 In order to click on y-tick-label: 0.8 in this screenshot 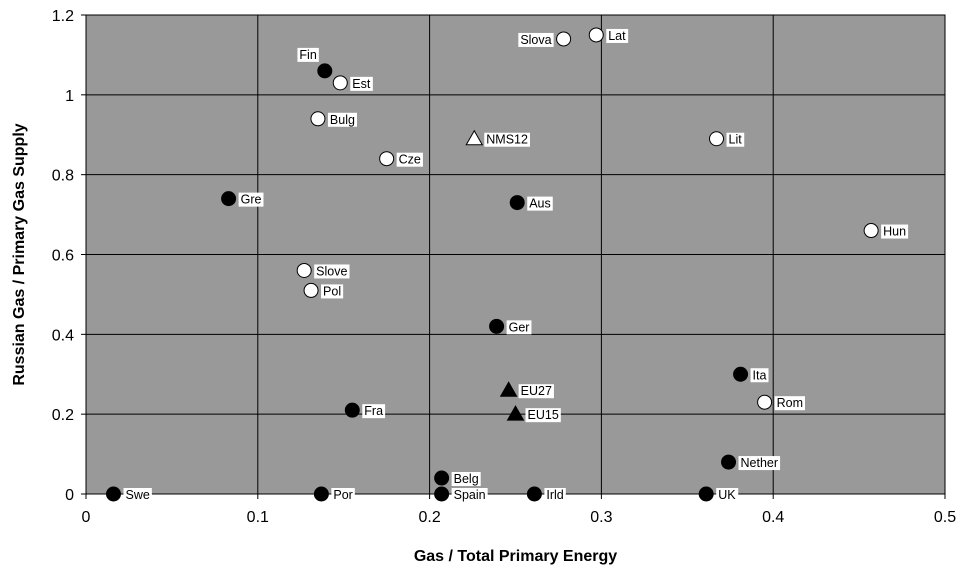, I will do `click(63, 176)`.